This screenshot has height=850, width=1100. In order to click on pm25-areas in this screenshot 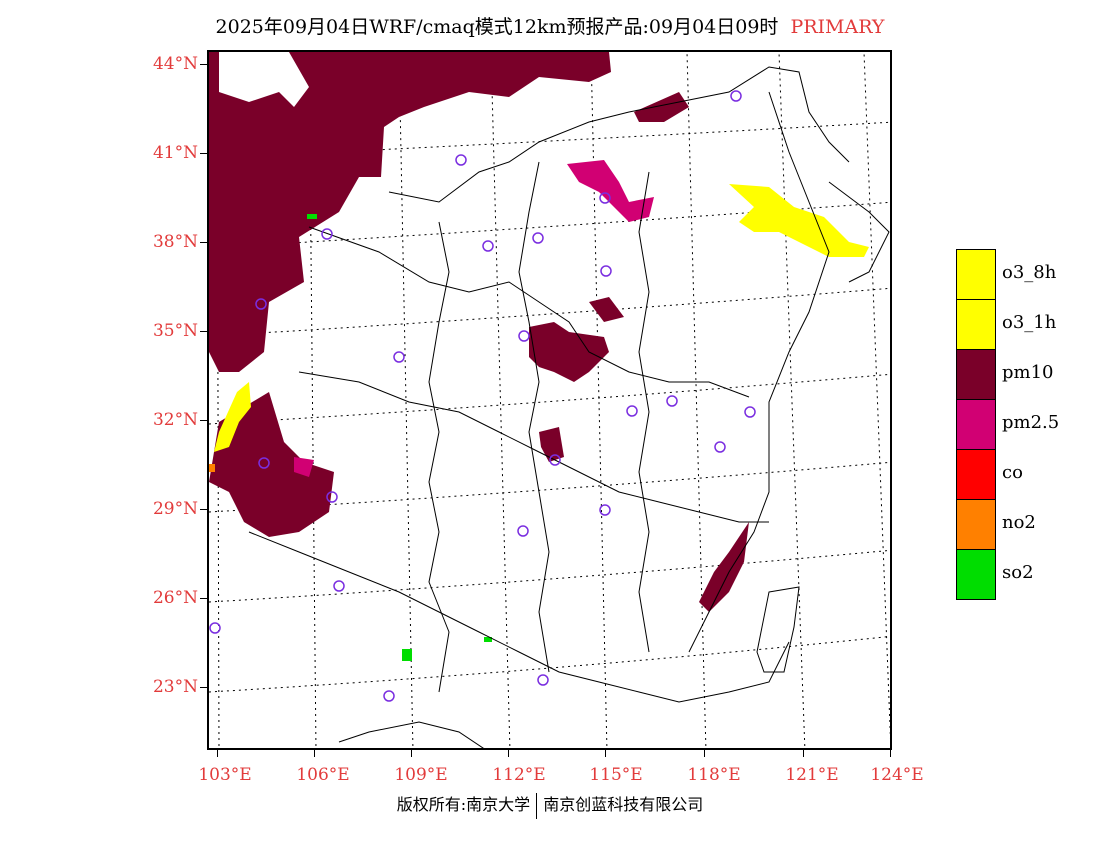, I will do `click(474, 318)`.